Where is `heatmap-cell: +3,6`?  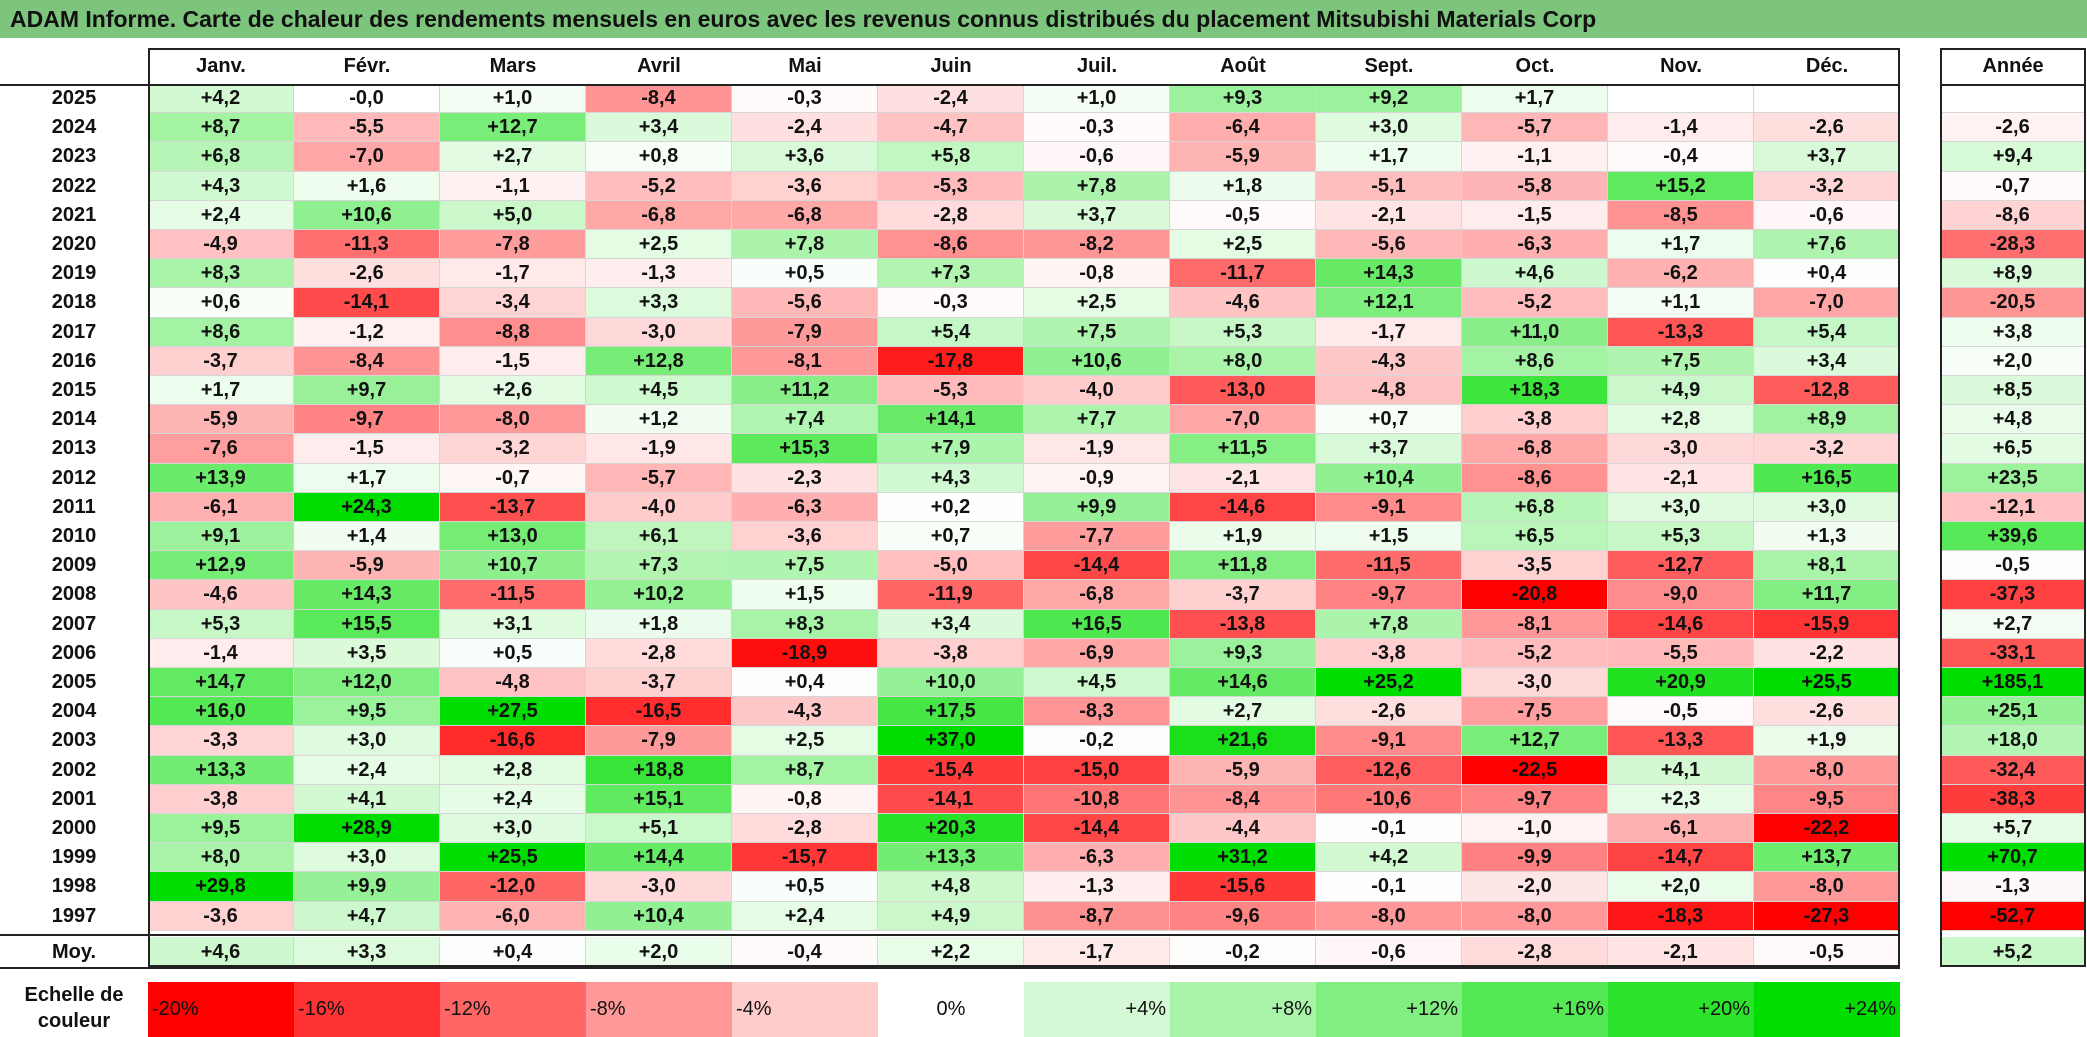 heatmap-cell: +3,6 is located at coordinates (805, 157).